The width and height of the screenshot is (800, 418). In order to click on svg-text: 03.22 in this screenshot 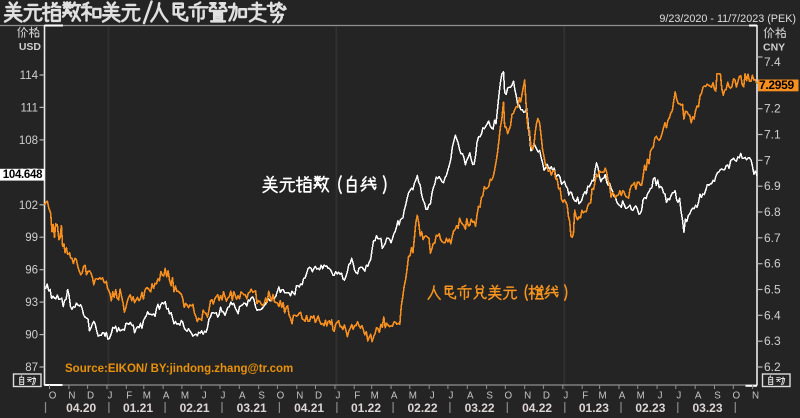, I will do `click(480, 407)`.